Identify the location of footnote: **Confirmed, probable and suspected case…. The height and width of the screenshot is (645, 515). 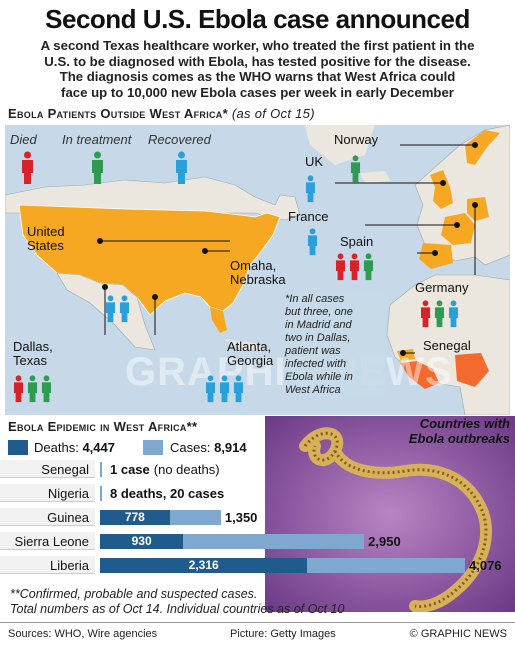
(177, 602).